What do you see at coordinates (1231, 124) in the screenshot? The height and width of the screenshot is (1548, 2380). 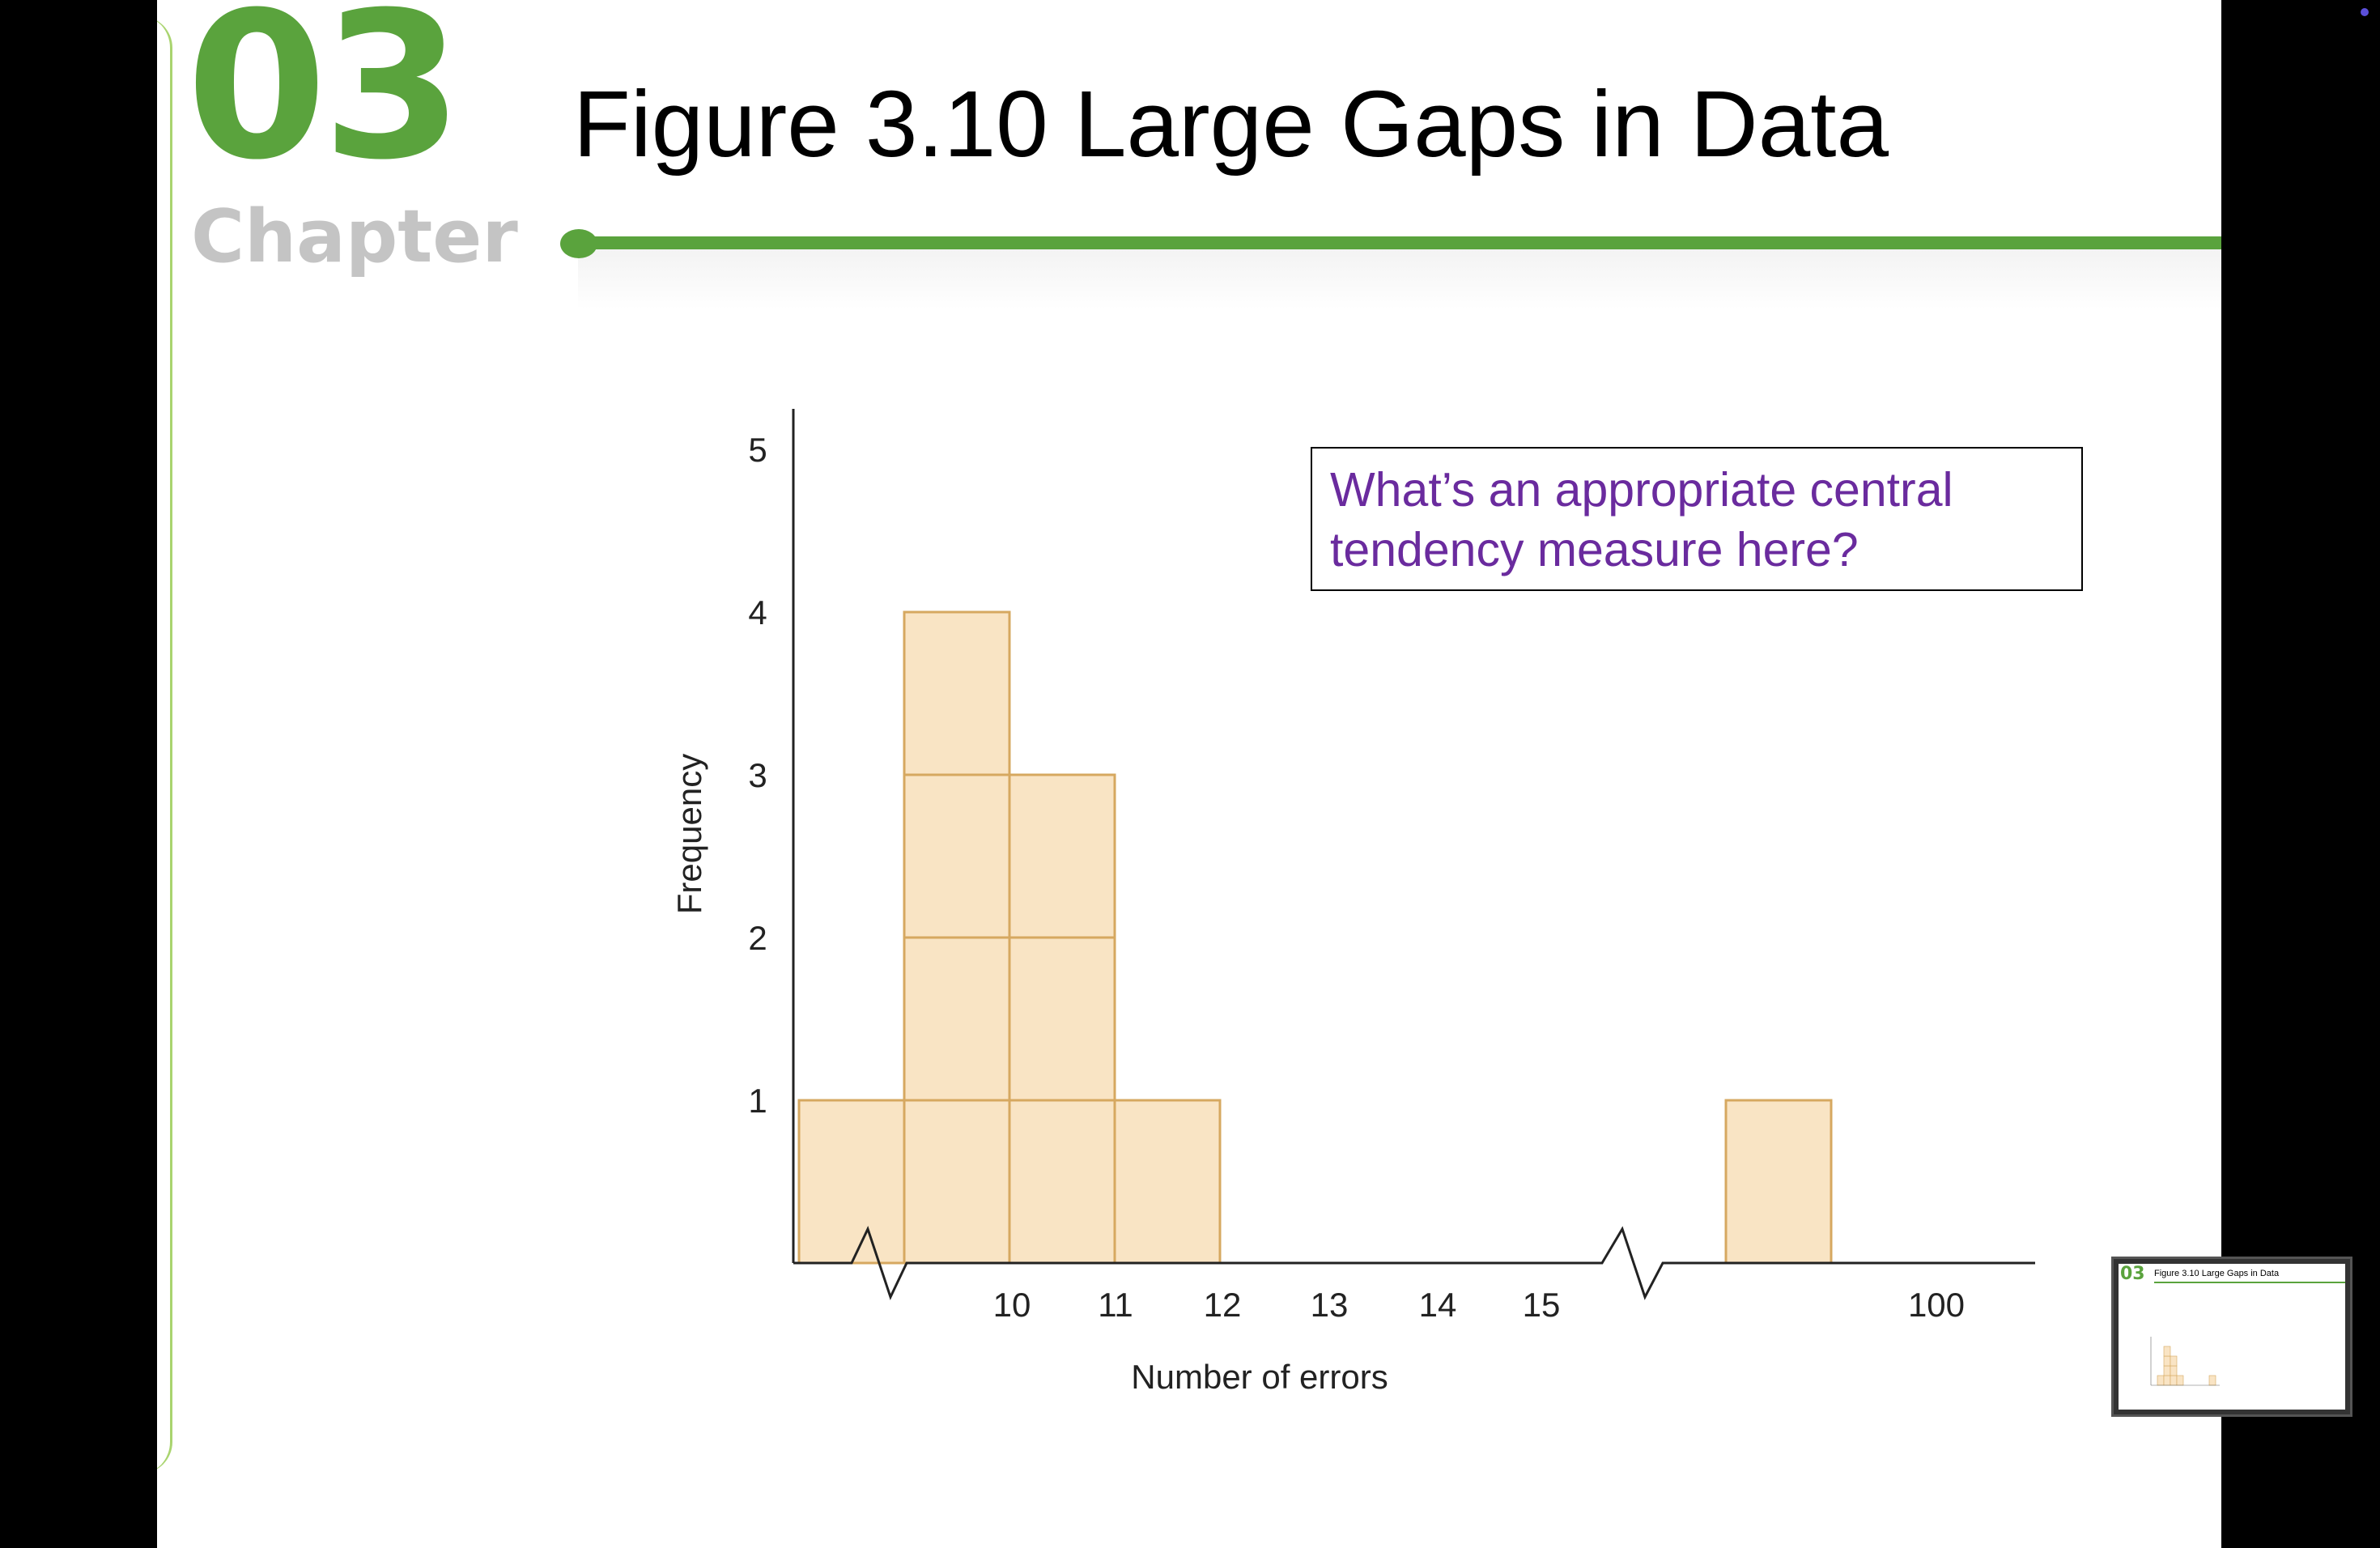 I see `slide-title: Figure 3.10 Large Gaps in Data` at bounding box center [1231, 124].